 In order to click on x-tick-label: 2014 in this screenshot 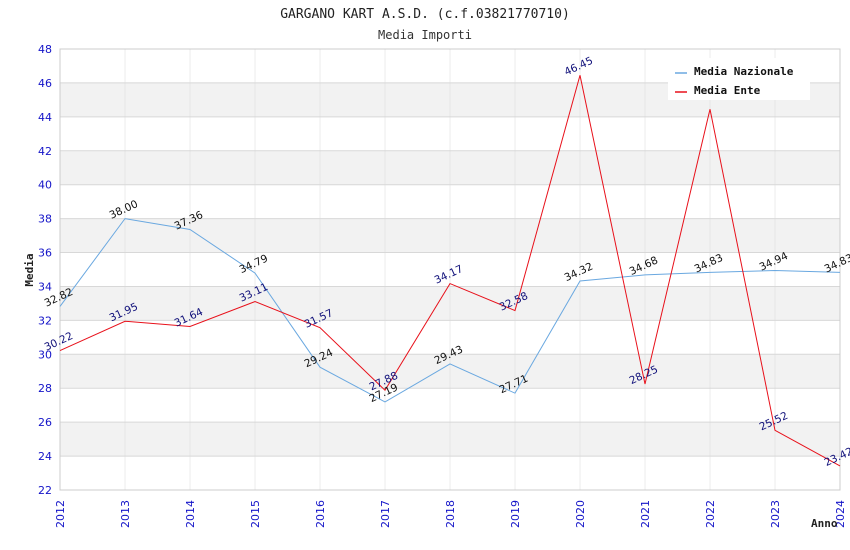, I will do `click(190, 514)`.